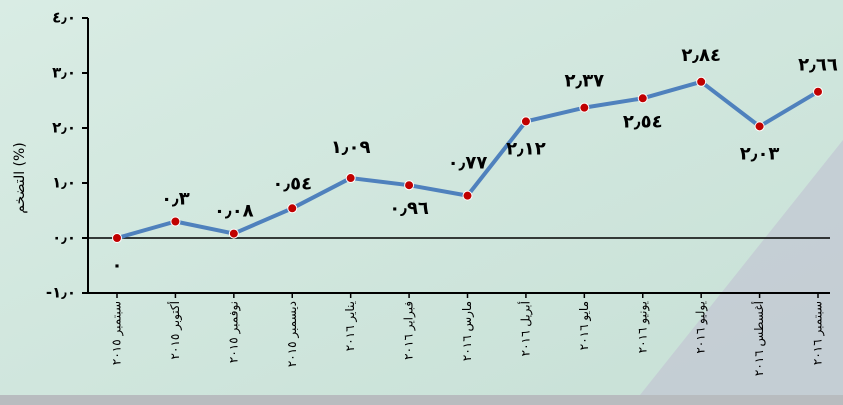 The height and width of the screenshot is (405, 843). What do you see at coordinates (64, 128) in the screenshot?
I see `y-tick-label: ٢٫٠` at bounding box center [64, 128].